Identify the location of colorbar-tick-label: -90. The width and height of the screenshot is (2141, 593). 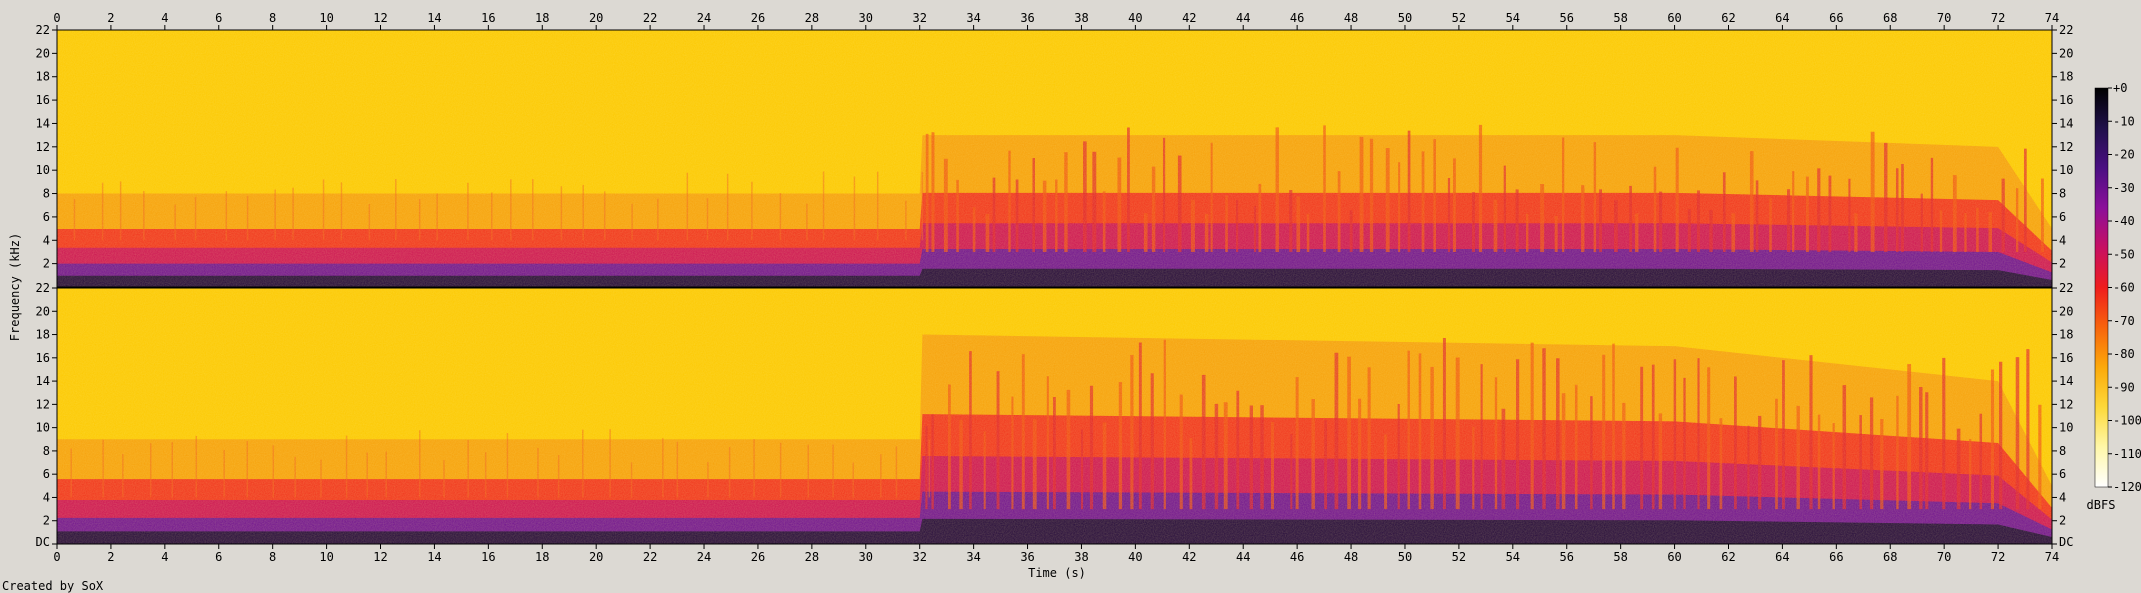
(2124, 387).